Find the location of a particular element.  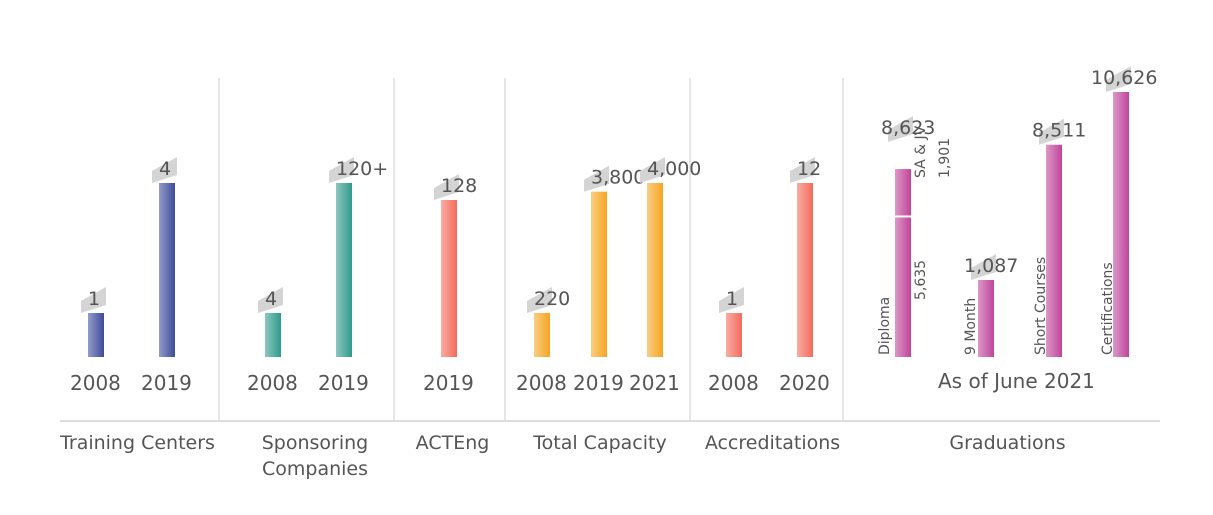

category-label-sponsoring-companies: Sponsoring Companies is located at coordinates (315, 456).